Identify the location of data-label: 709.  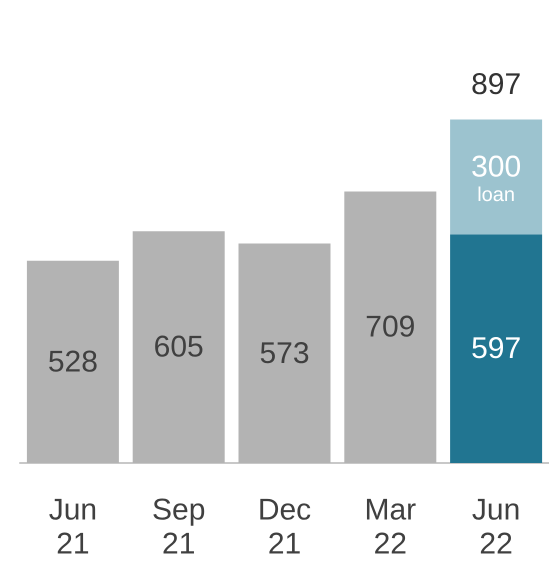
(390, 327).